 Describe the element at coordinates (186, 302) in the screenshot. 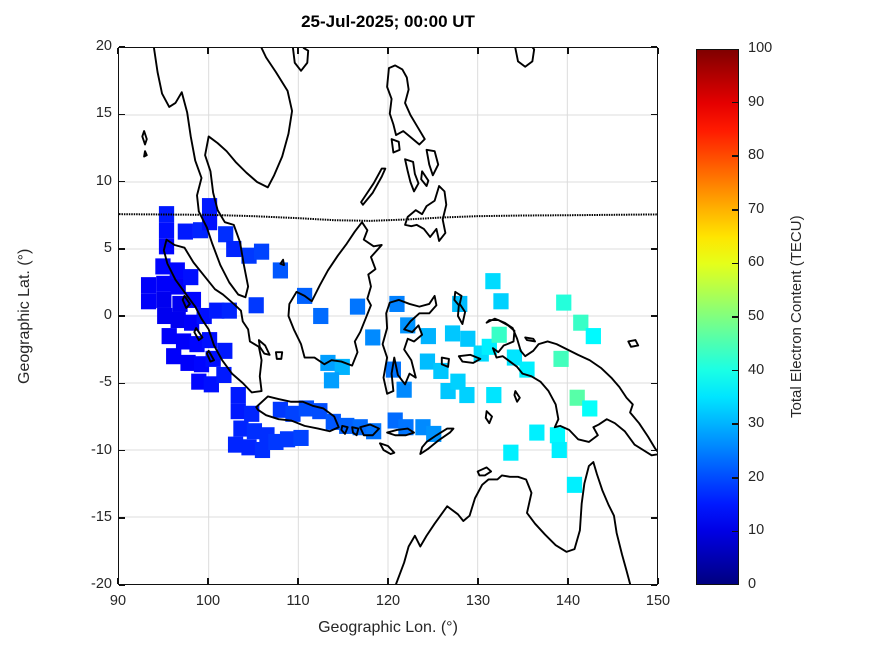

I see `coastline-nias` at that location.